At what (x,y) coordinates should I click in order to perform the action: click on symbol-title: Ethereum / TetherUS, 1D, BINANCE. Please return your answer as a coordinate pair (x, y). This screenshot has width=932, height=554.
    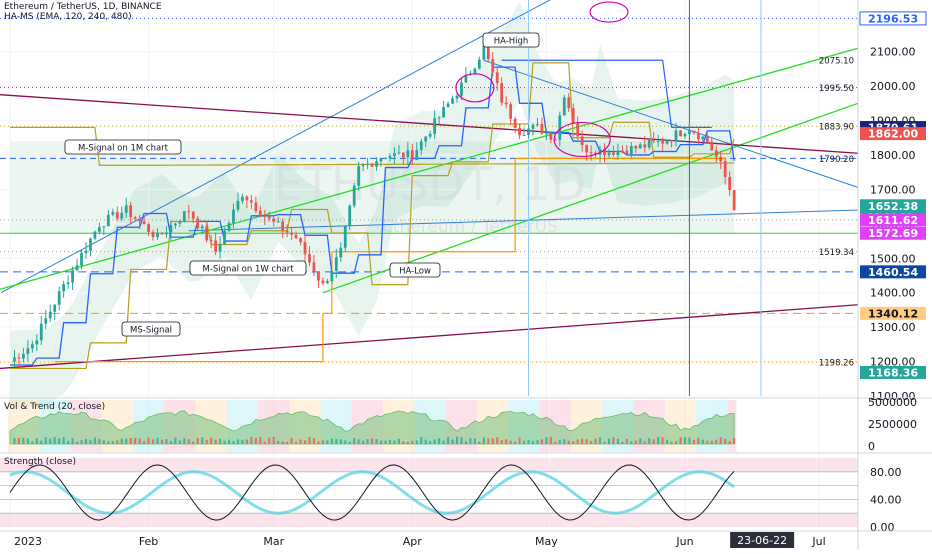
    Looking at the image, I should click on (83, 7).